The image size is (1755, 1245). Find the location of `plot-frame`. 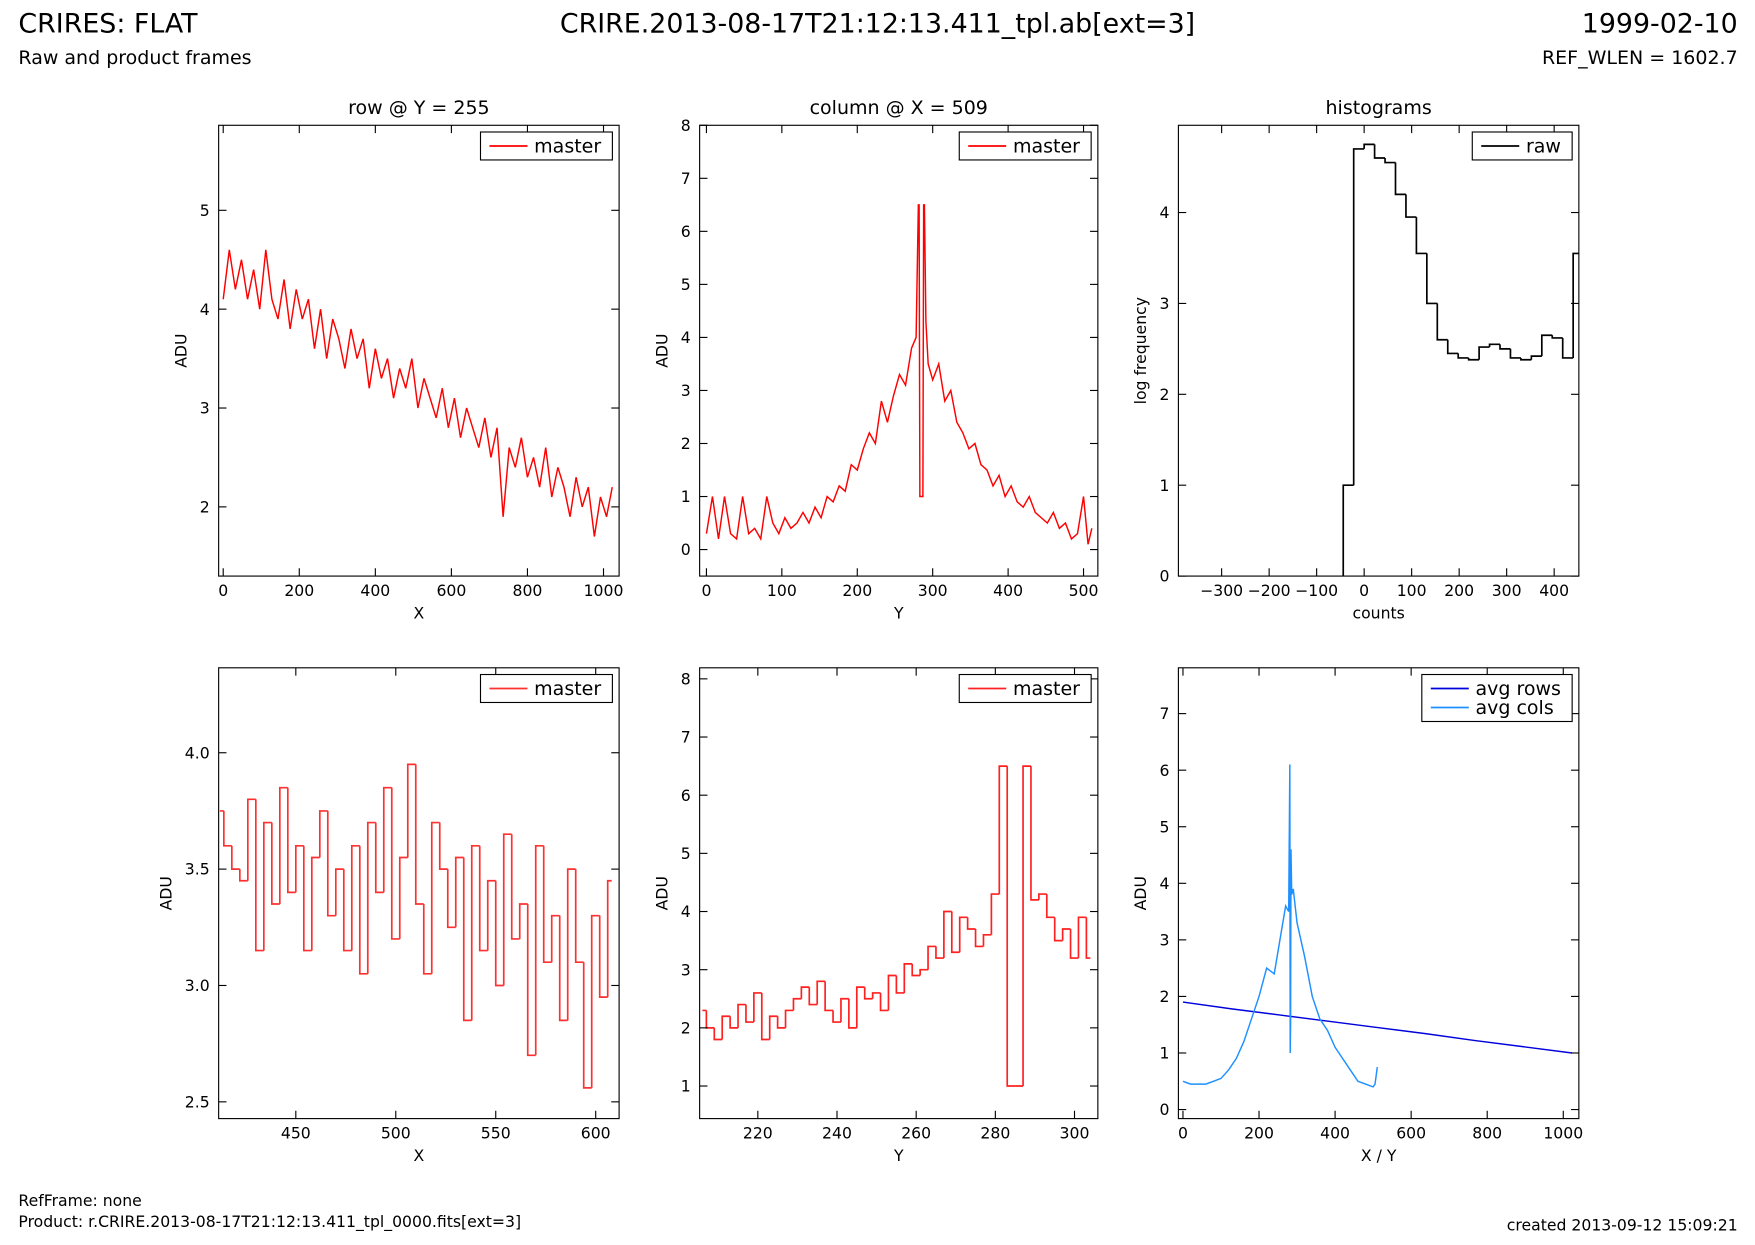

plot-frame is located at coordinates (419, 893).